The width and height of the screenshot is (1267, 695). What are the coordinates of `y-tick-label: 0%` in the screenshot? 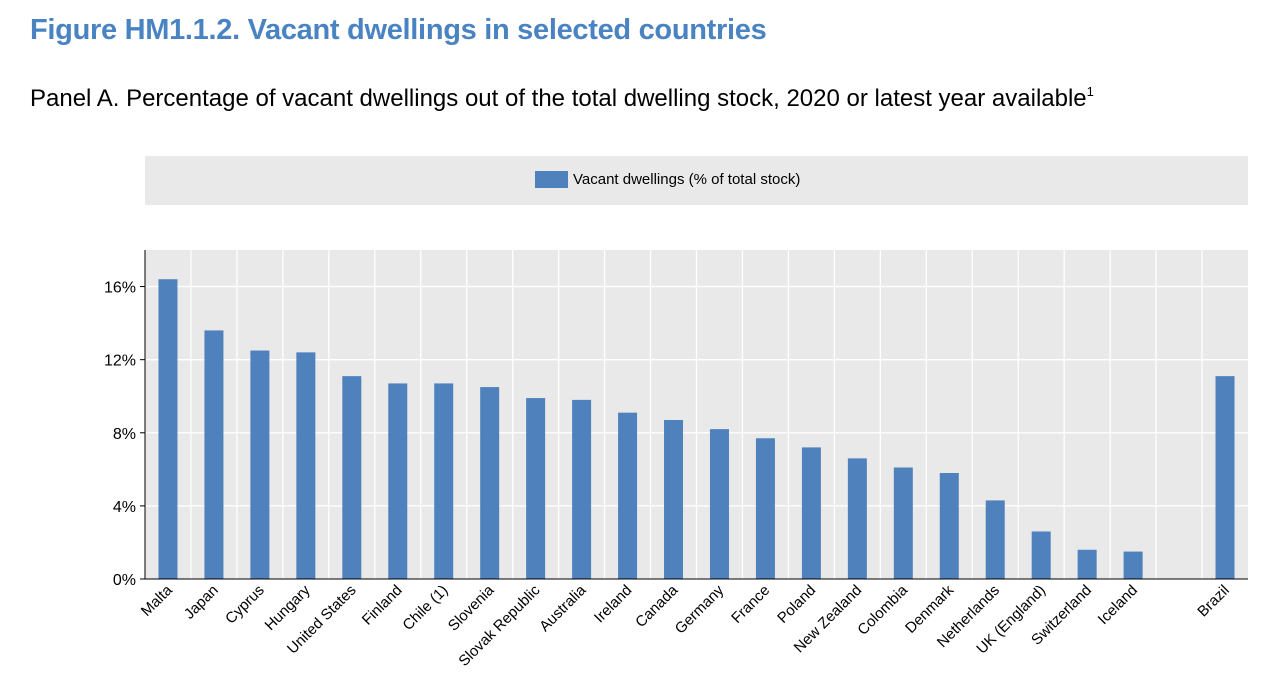 It's located at (124, 580).